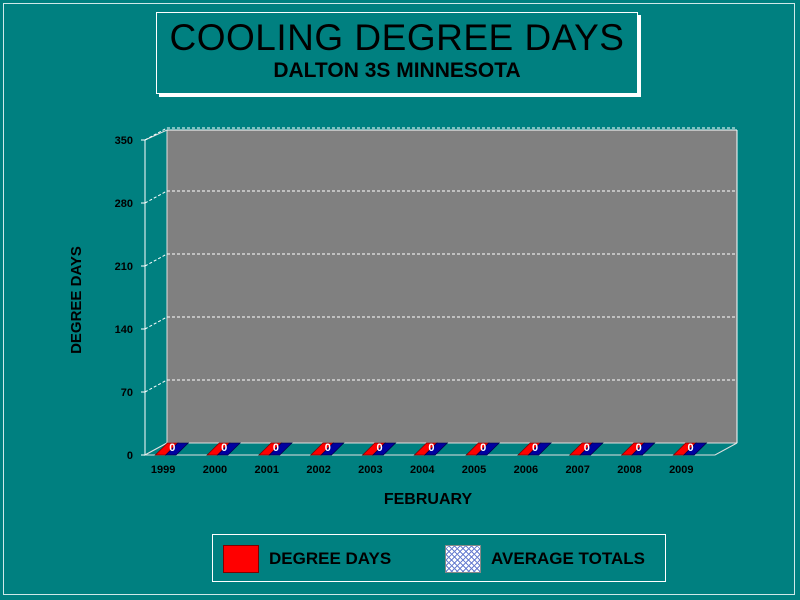  I want to click on y-axis-label: DEGREE DAYS, so click(76, 300).